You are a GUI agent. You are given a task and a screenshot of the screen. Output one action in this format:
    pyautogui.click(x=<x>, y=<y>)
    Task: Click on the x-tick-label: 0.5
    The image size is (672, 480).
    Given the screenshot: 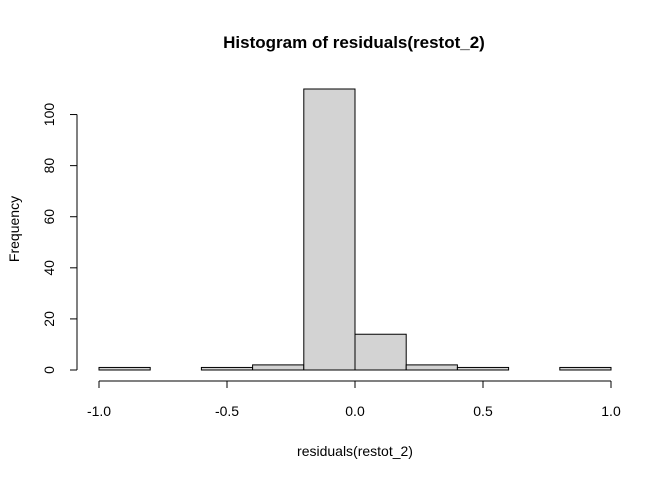 What is the action you would take?
    pyautogui.click(x=483, y=411)
    